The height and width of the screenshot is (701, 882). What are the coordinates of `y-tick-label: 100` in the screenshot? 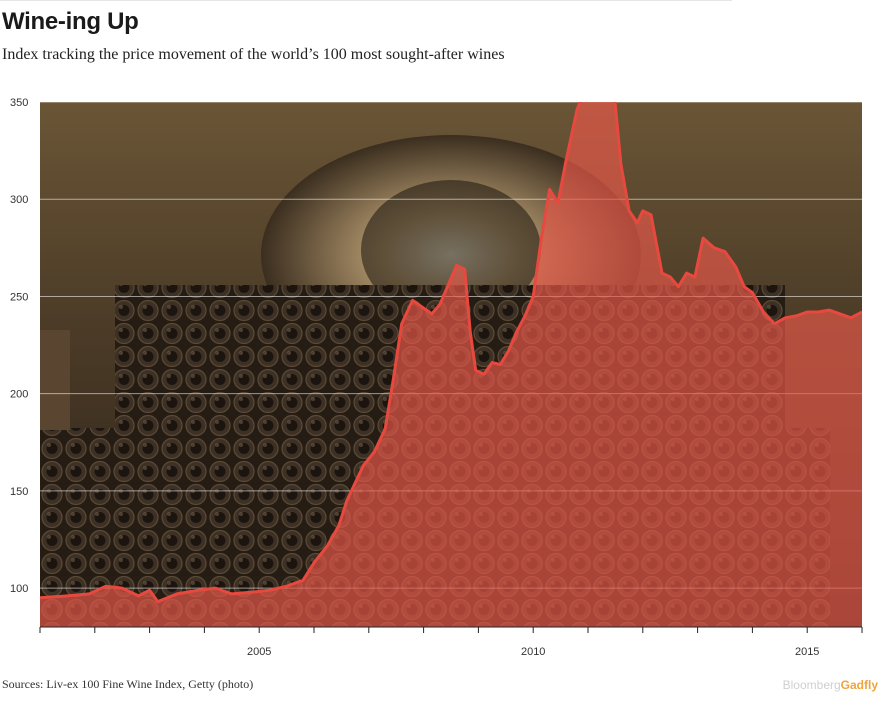 It's located at (19, 589).